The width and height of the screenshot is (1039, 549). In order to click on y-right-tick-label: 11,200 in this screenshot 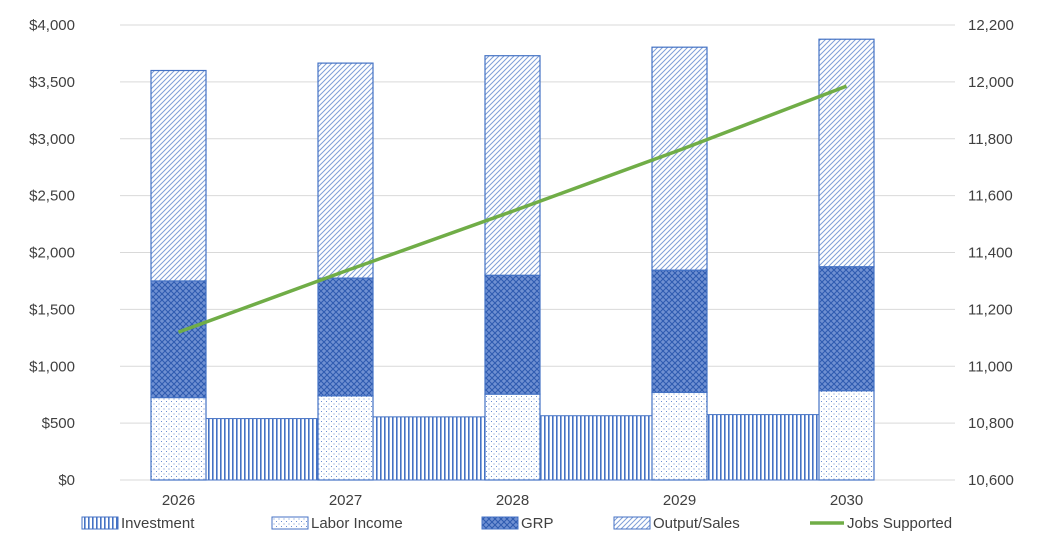, I will do `click(990, 309)`.